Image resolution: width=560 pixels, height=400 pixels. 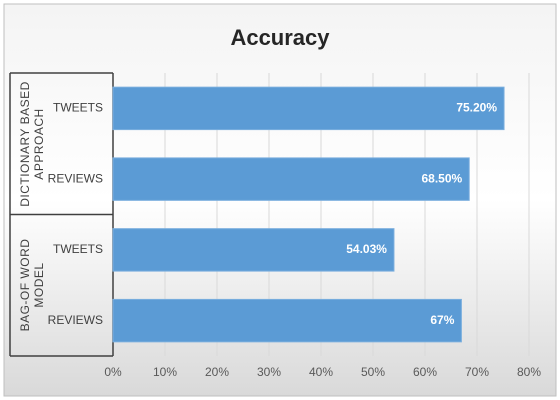 I want to click on x-tick-label: 0%, so click(x=113, y=372).